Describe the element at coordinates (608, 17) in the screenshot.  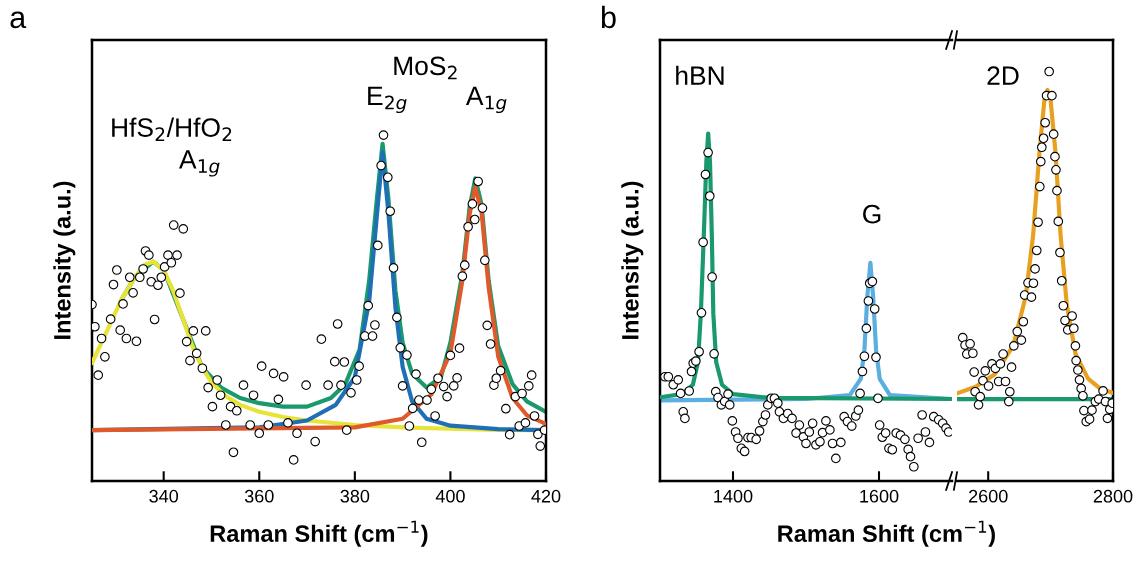
I see `chart-title: b` at that location.